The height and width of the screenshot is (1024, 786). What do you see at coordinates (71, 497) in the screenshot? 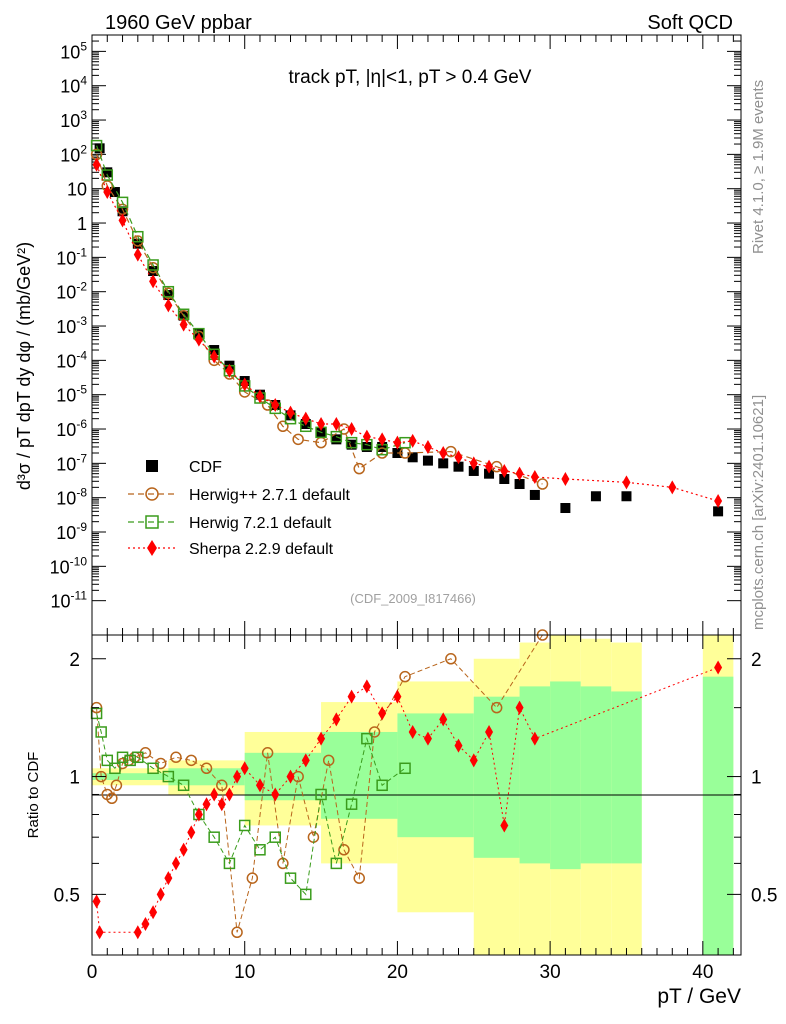
I see `y-tick-label: 10⁻⁸` at bounding box center [71, 497].